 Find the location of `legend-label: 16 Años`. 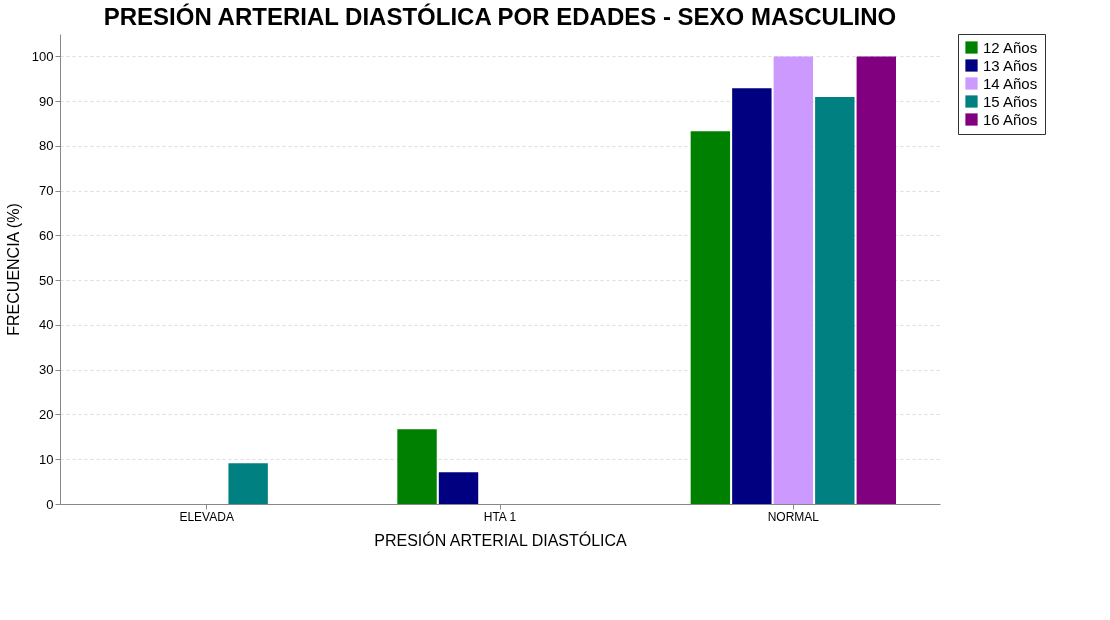

legend-label: 16 Años is located at coordinates (1010, 119).